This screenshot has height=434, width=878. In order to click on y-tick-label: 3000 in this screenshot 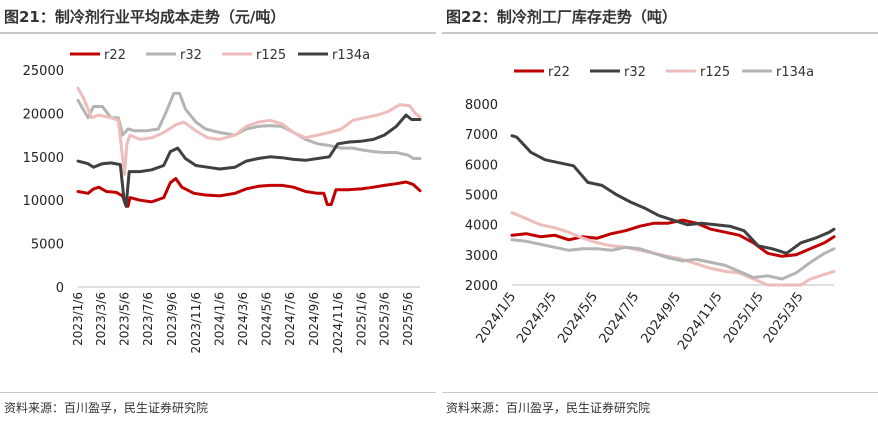, I will do `click(481, 256)`.